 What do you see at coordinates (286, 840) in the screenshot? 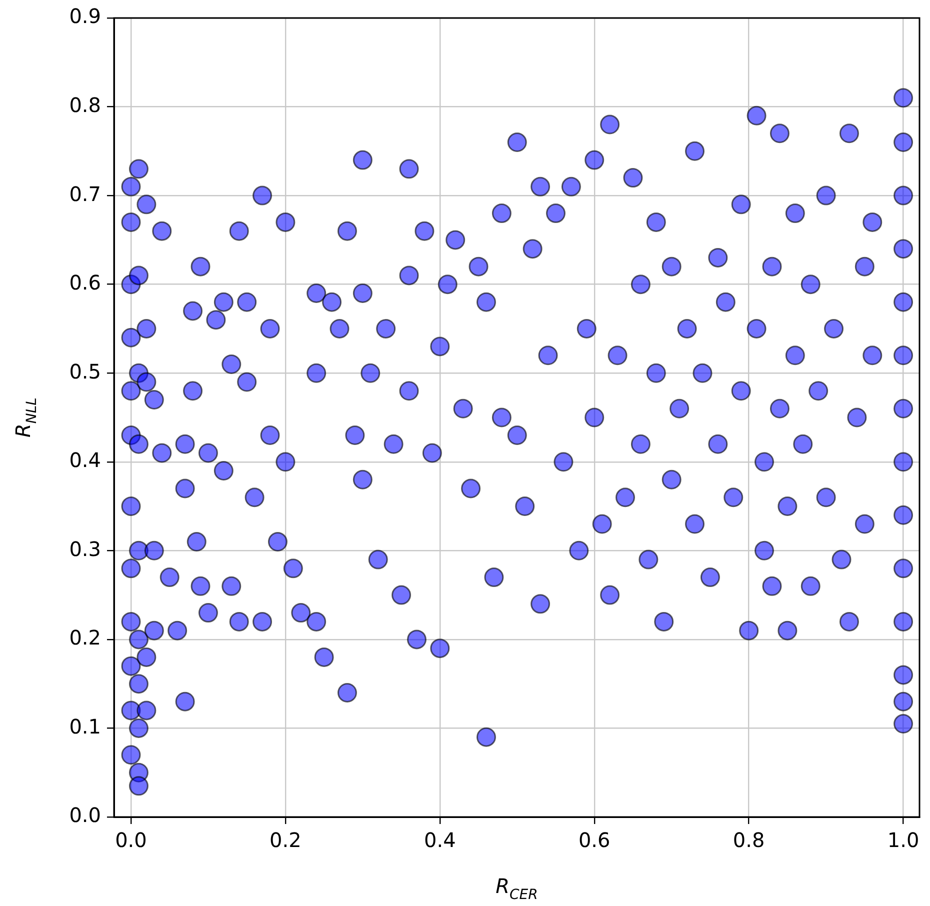
I see `x-tick-label: 0.2` at bounding box center [286, 840].